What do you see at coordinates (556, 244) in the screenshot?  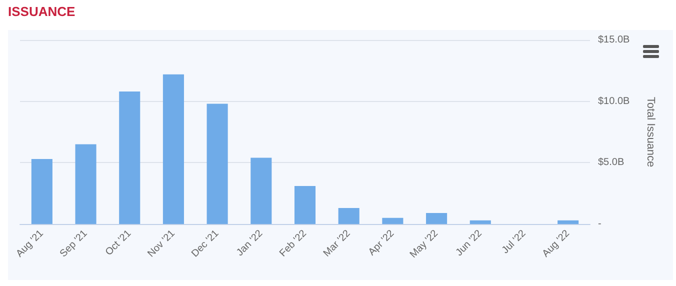 I see `x-tick-label: Aug '22` at bounding box center [556, 244].